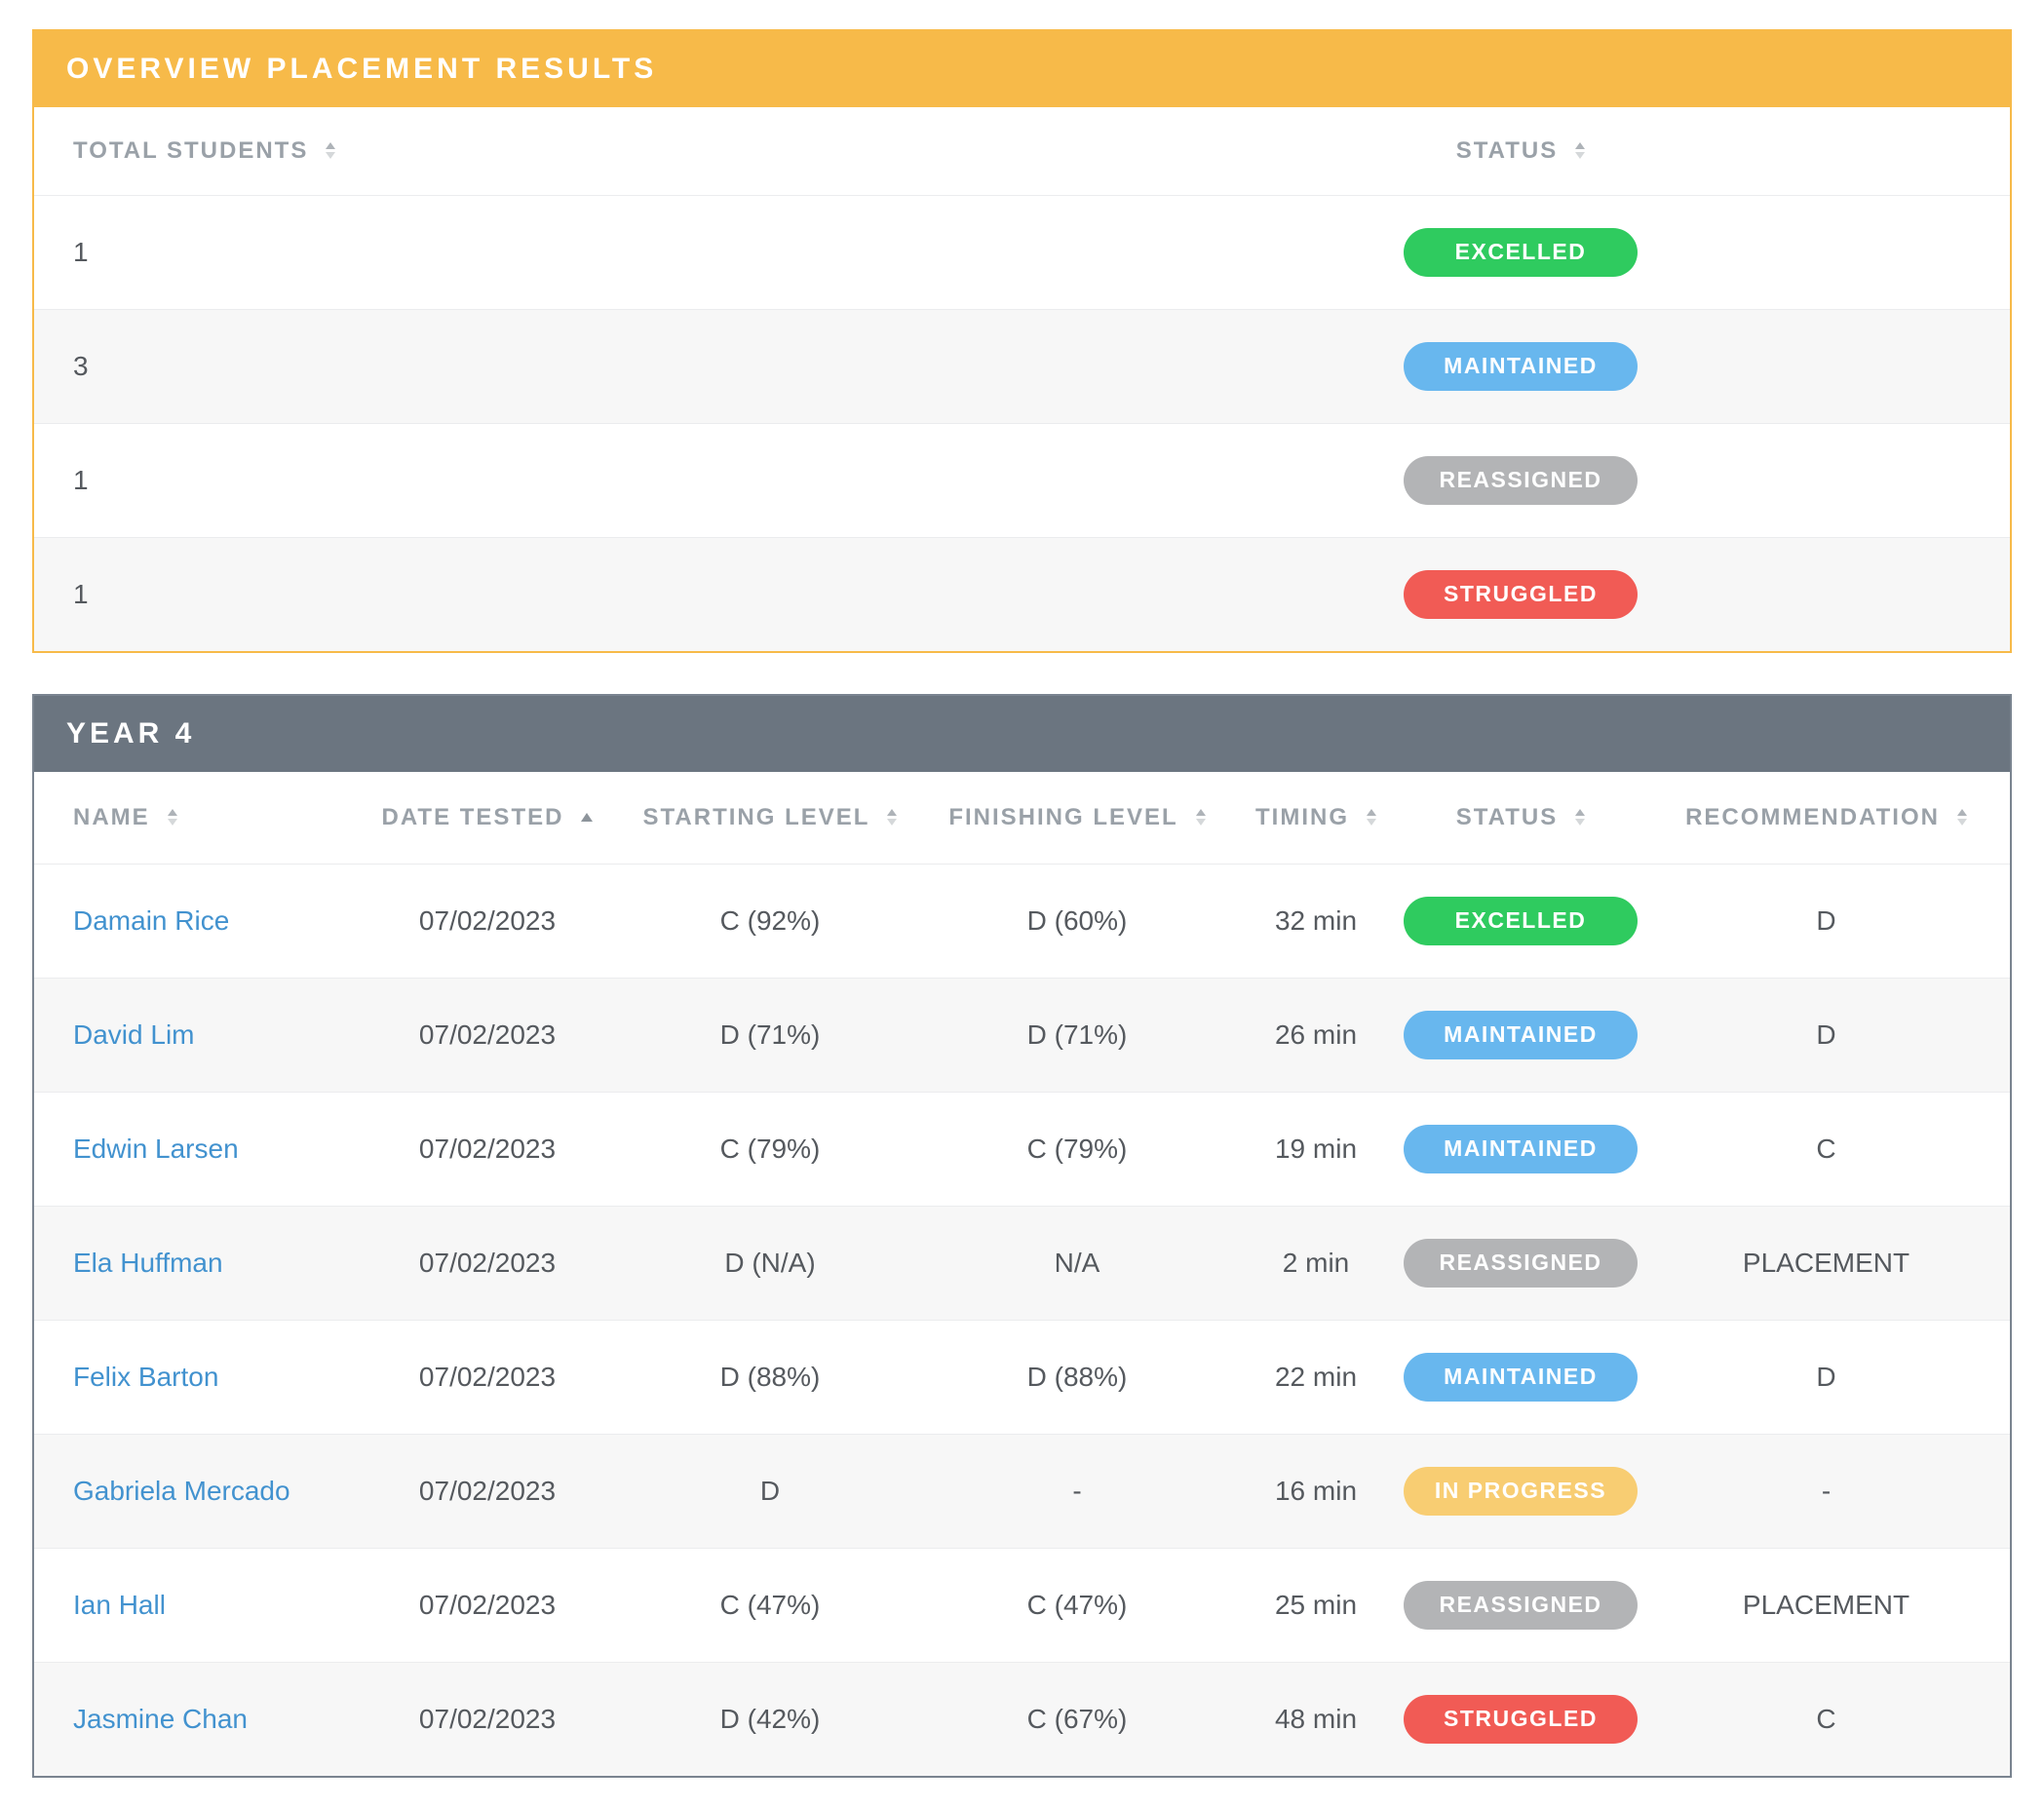 The image size is (2044, 1807). What do you see at coordinates (1022, 365) in the screenshot?
I see `overview-row: 3 MAINTAINED` at bounding box center [1022, 365].